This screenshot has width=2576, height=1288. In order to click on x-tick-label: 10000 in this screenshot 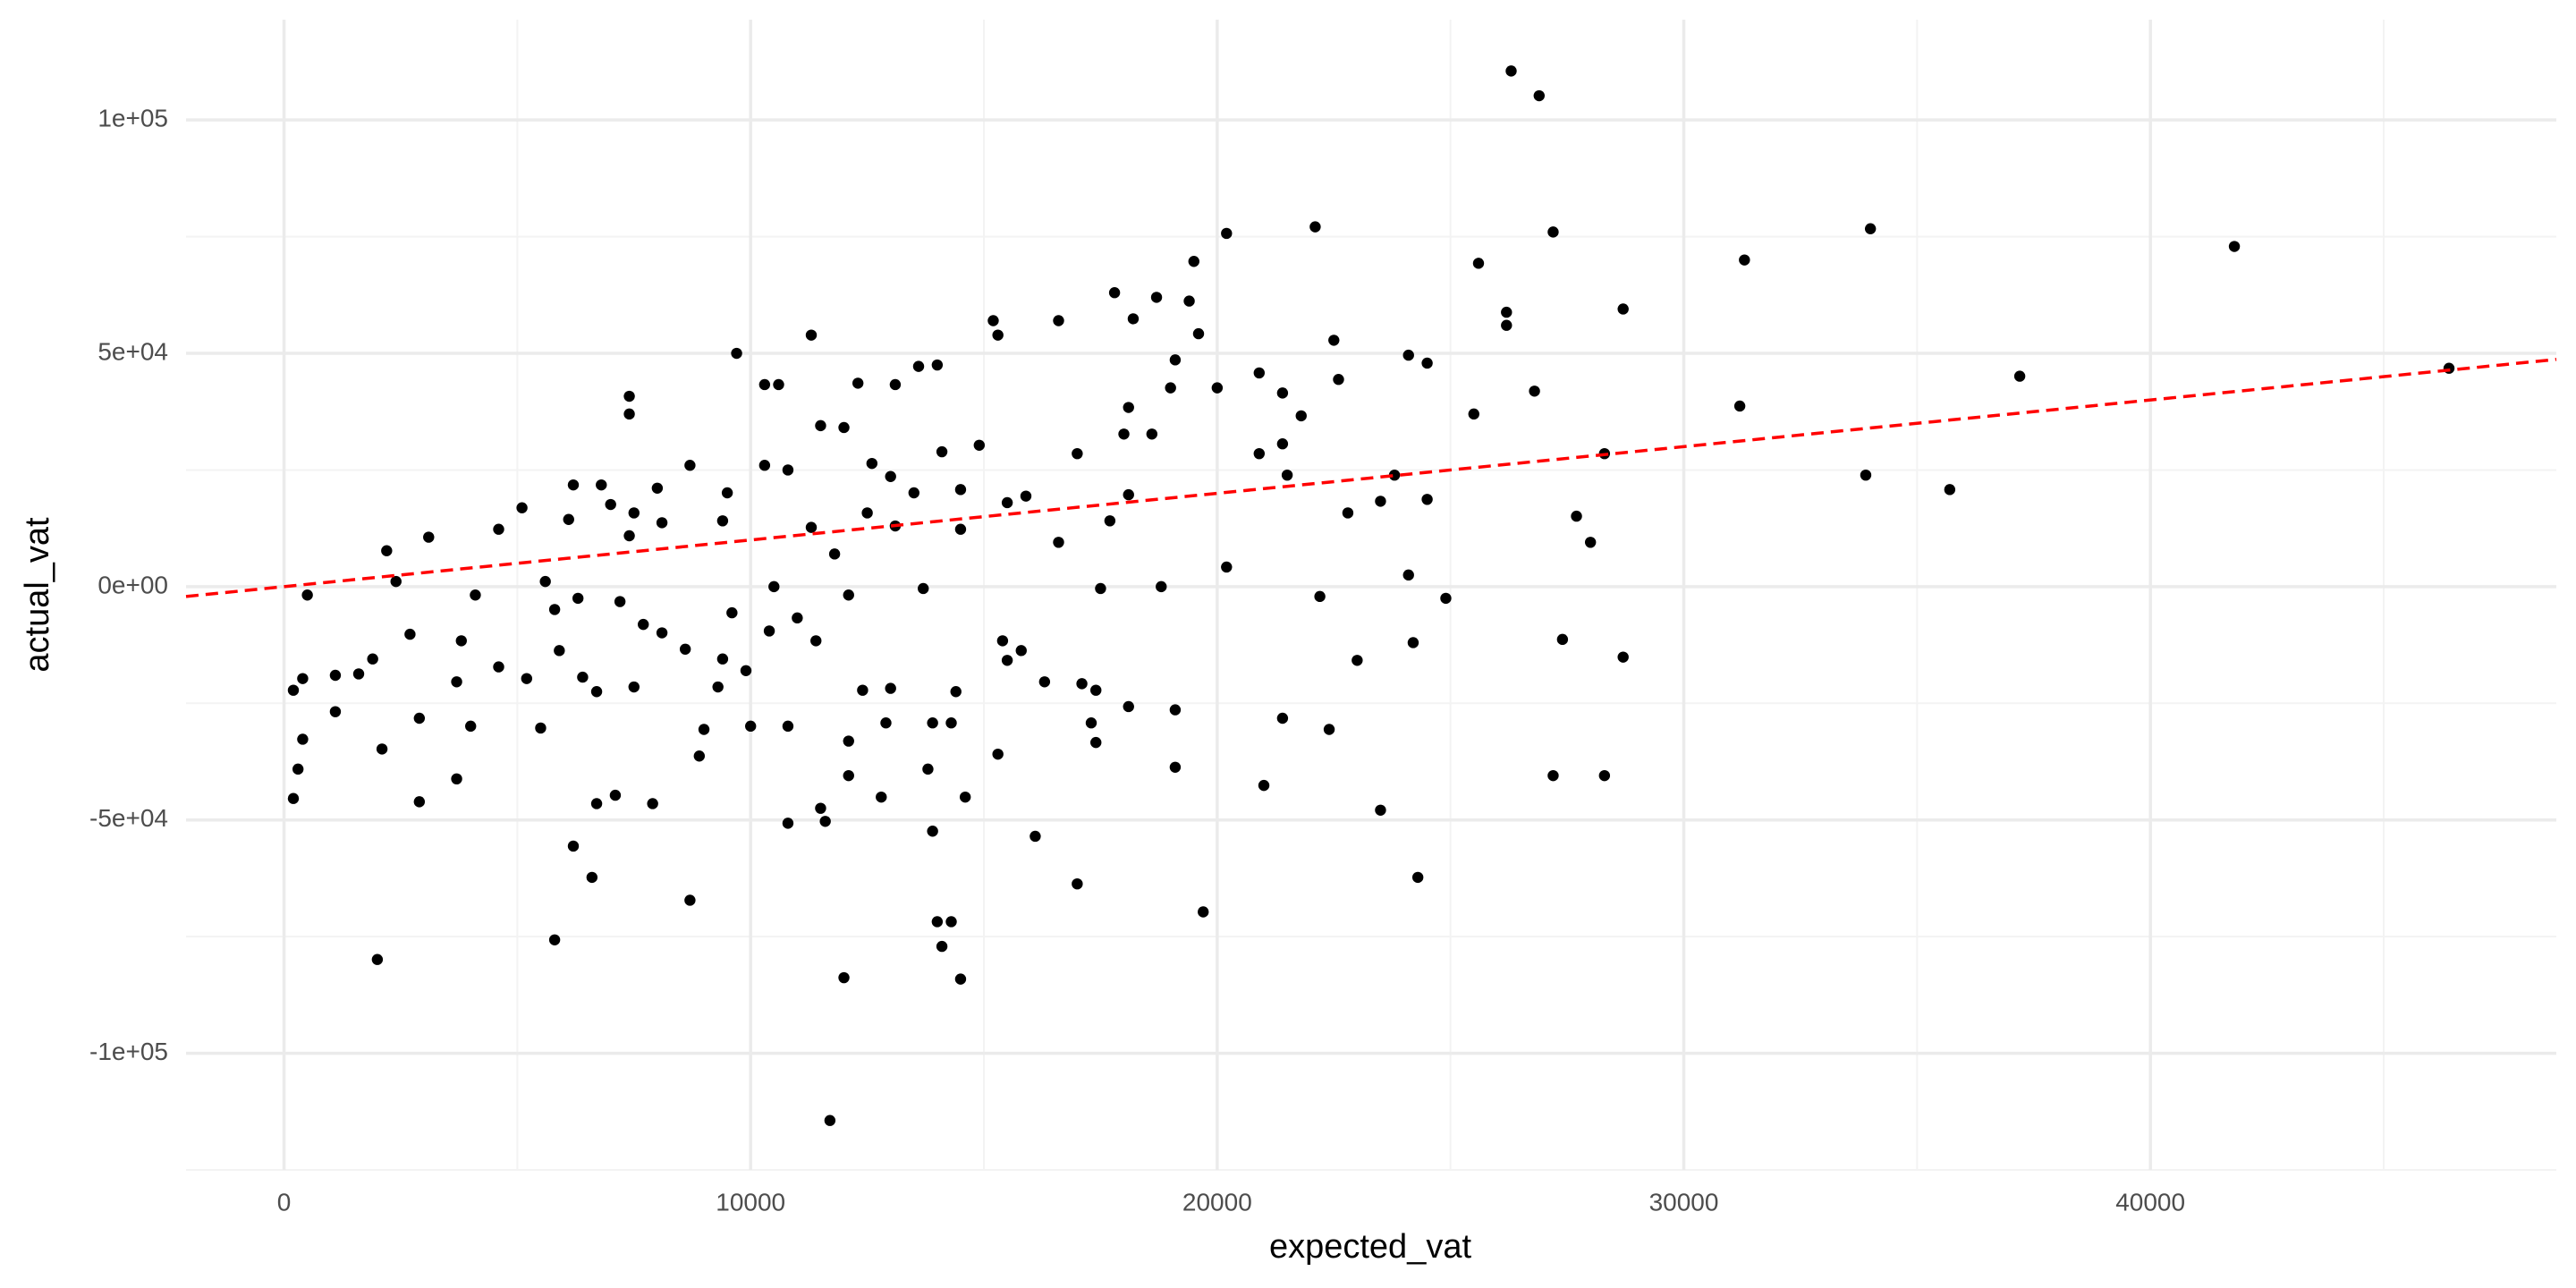, I will do `click(750, 1202)`.